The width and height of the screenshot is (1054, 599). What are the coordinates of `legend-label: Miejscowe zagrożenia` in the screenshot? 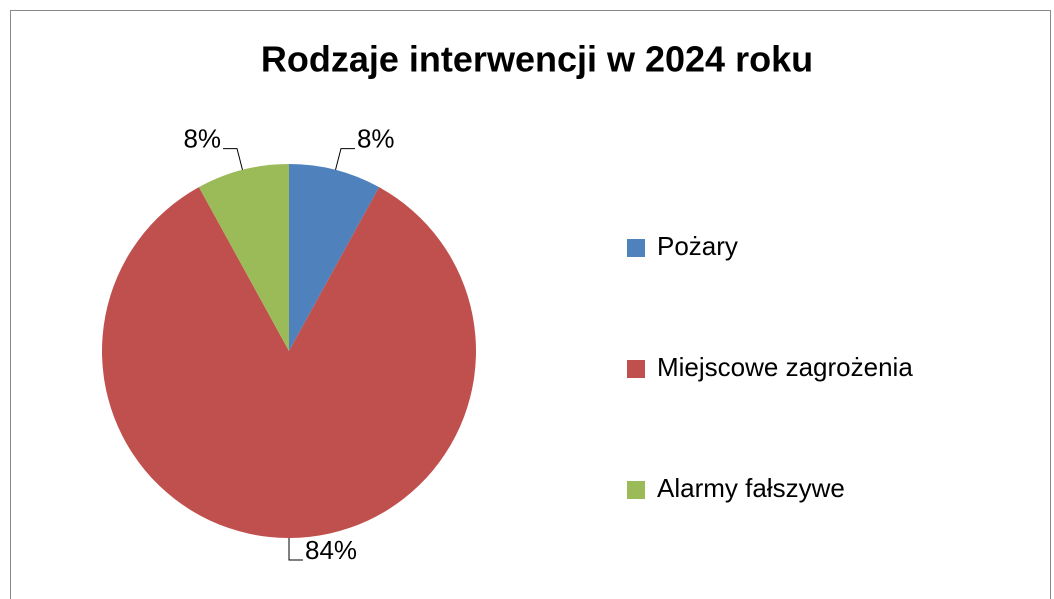 It's located at (785, 367).